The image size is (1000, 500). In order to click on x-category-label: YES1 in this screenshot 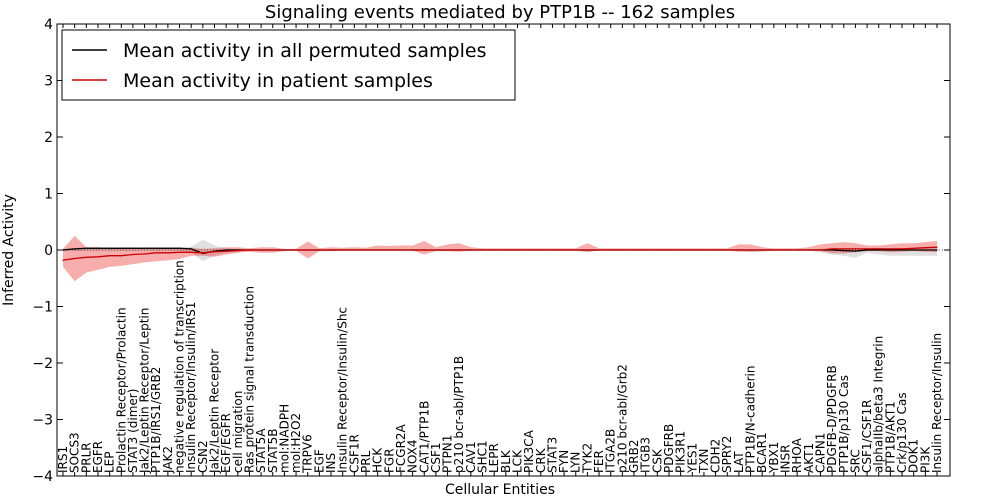, I will do `click(692, 458)`.